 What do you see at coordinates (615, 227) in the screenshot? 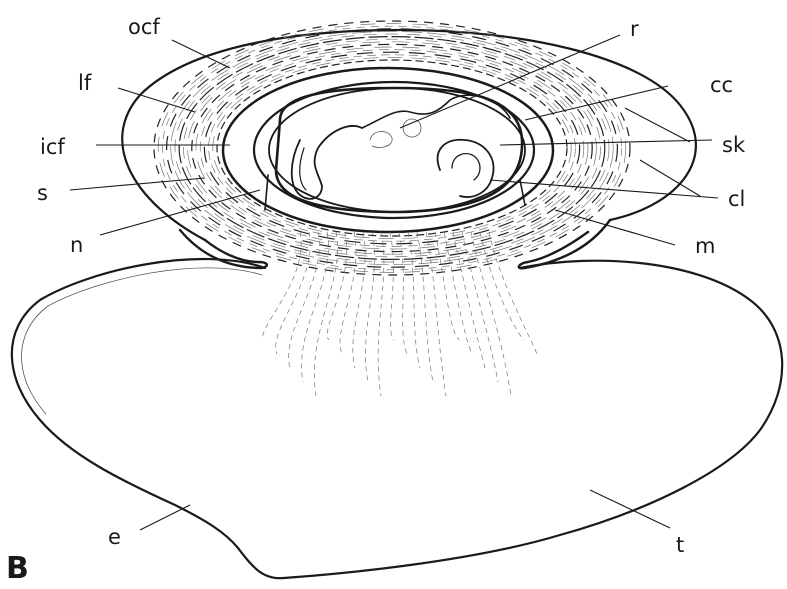
I see `leader-m` at bounding box center [615, 227].